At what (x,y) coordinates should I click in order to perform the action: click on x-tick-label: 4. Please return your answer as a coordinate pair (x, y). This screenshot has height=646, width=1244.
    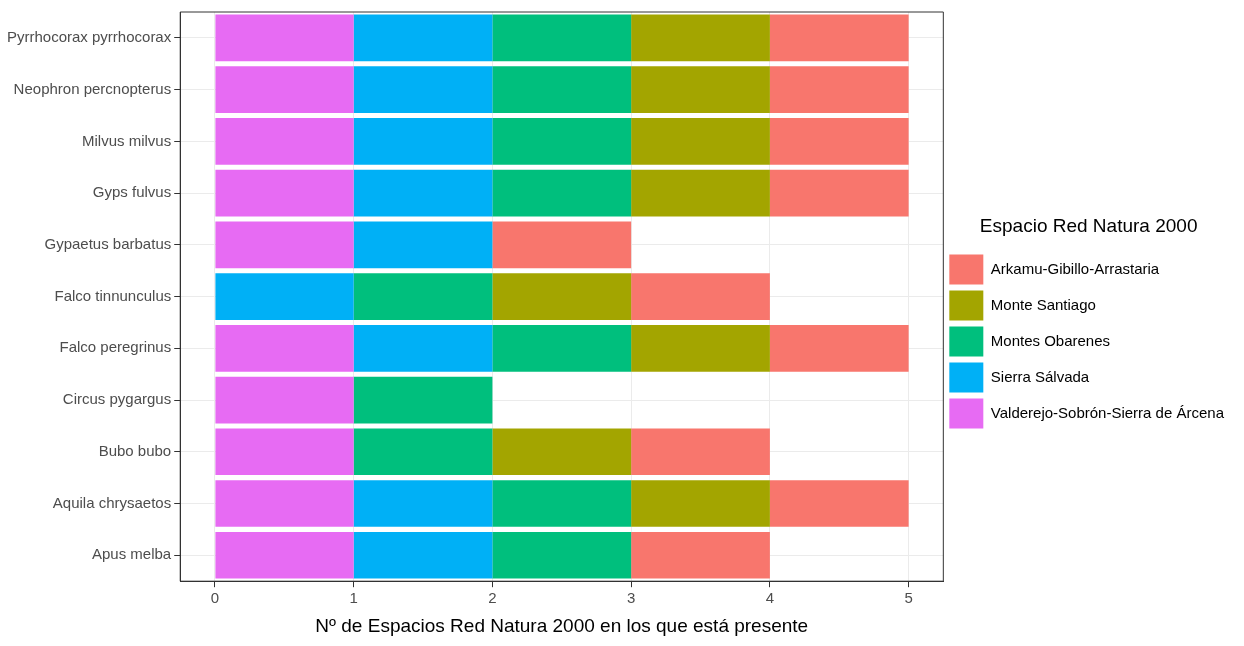
    Looking at the image, I should click on (770, 598).